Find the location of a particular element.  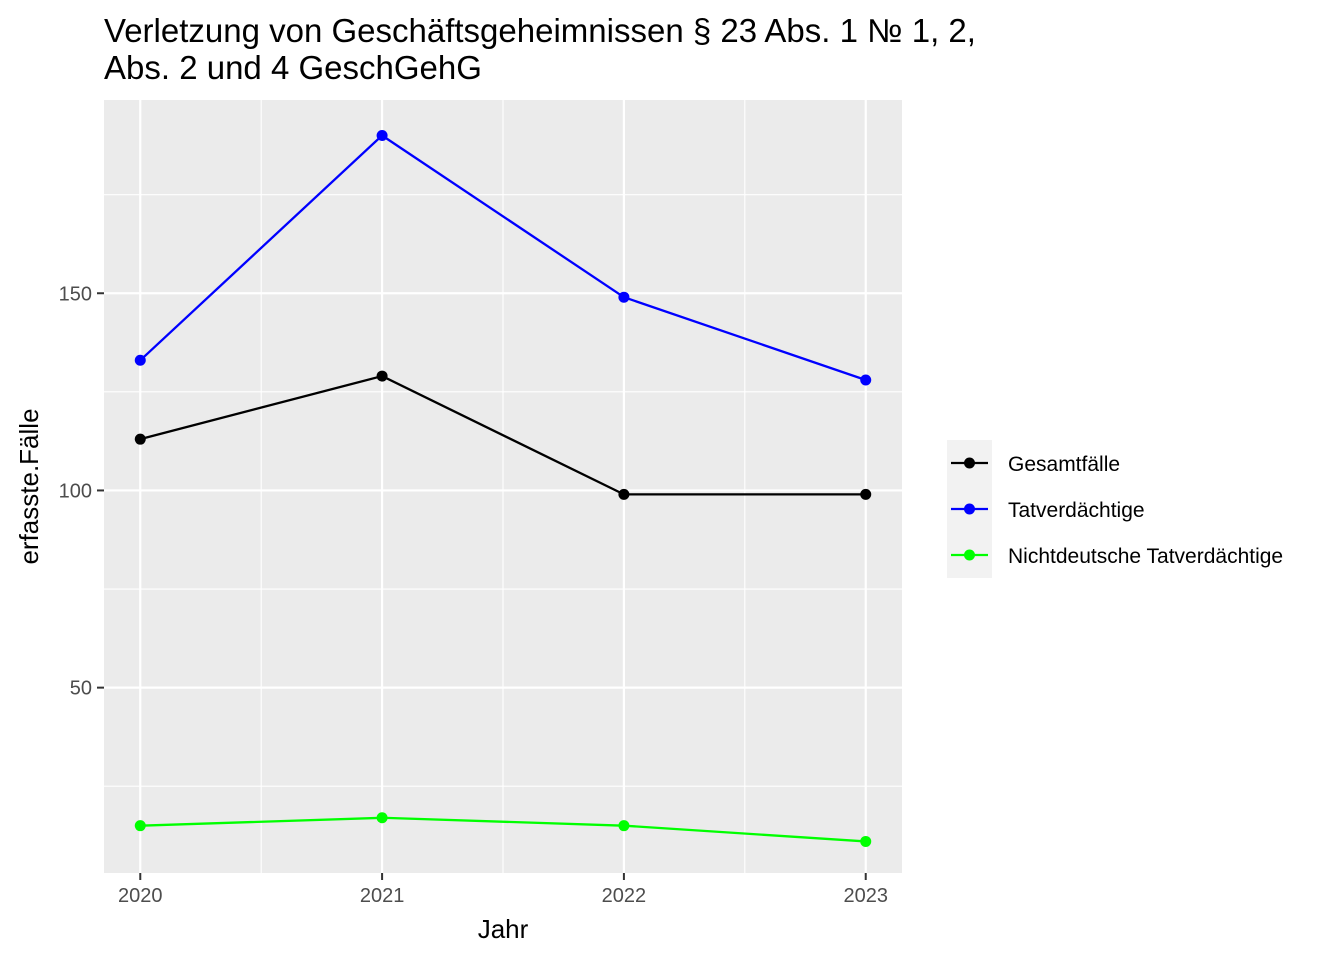

legend-label: Tatverdächtige is located at coordinates (1076, 510).